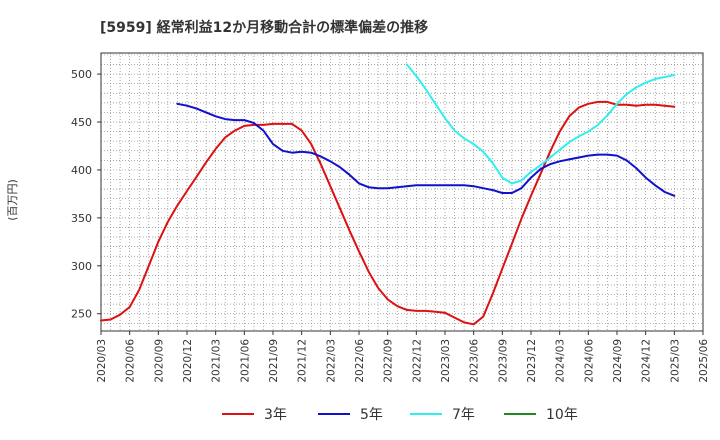  I want to click on x-tick-label: 2022/12, so click(417, 361).